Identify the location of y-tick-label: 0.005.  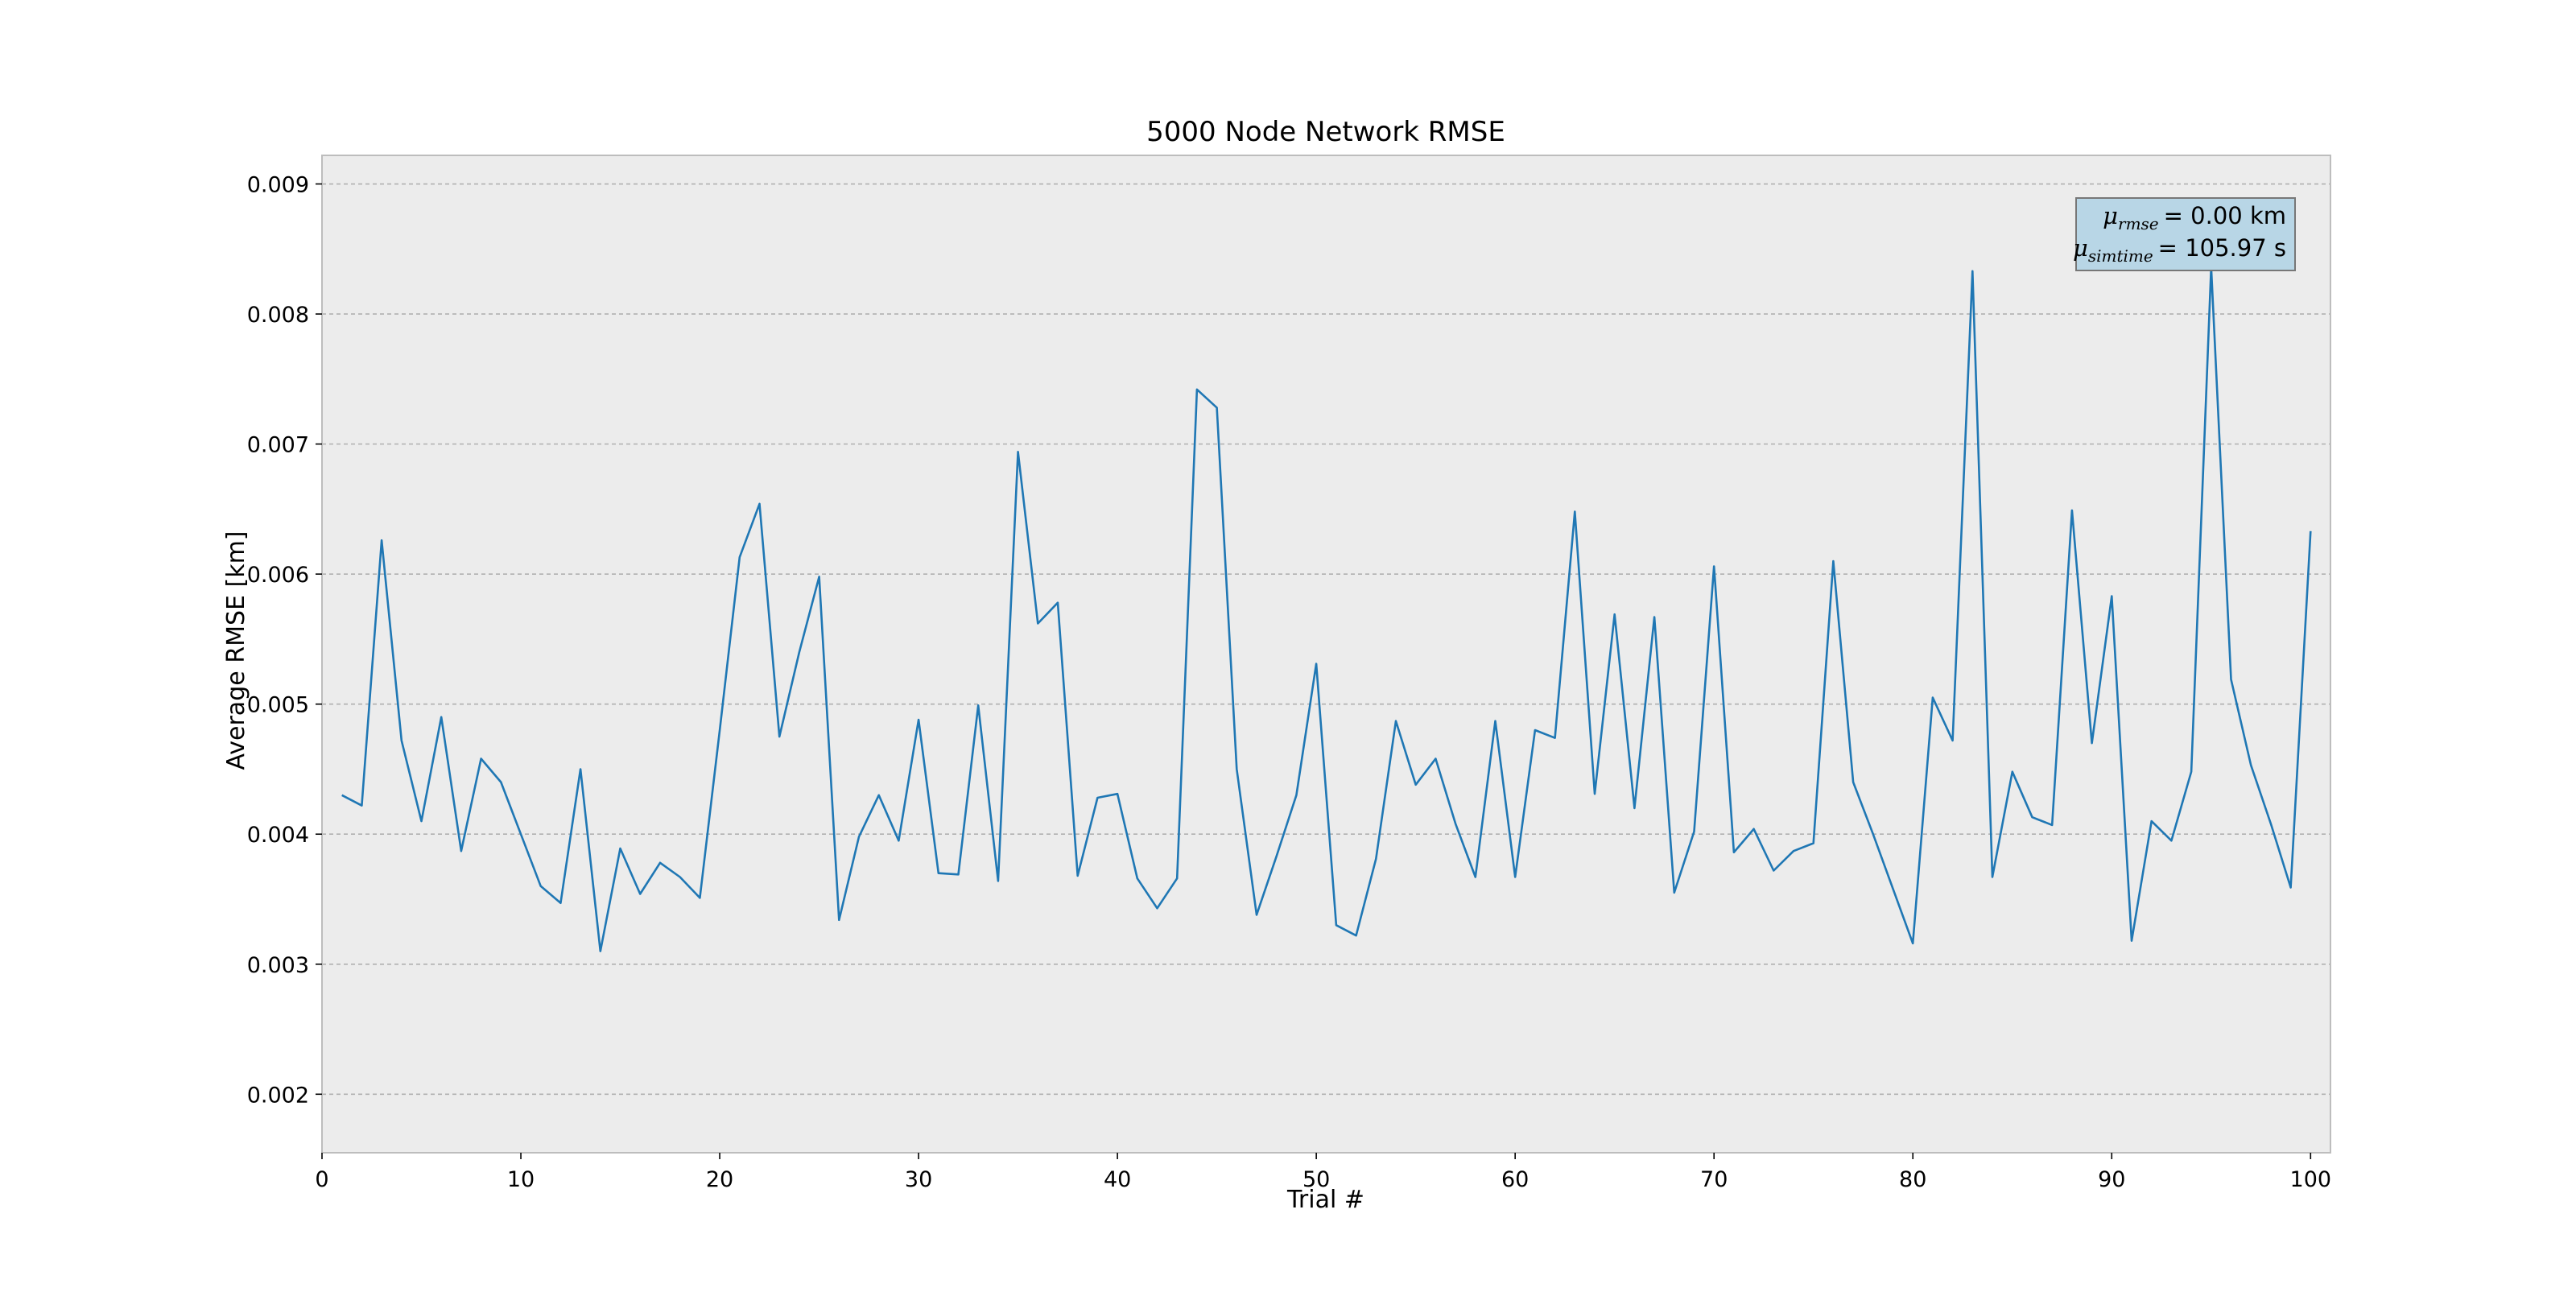
(278, 705).